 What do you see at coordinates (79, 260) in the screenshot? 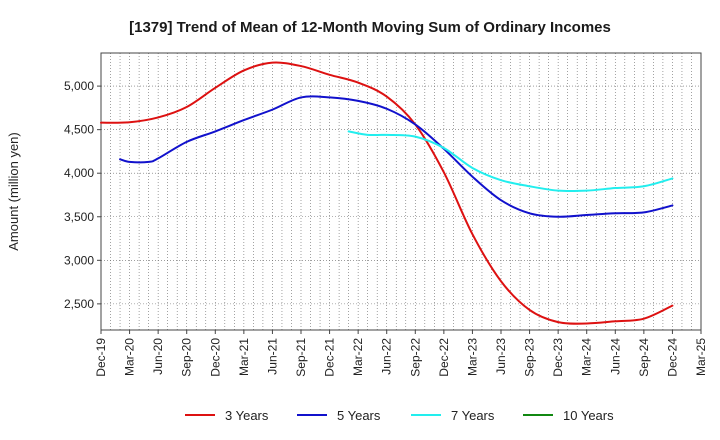
I see `y-tick-label: 3,000` at bounding box center [79, 260].